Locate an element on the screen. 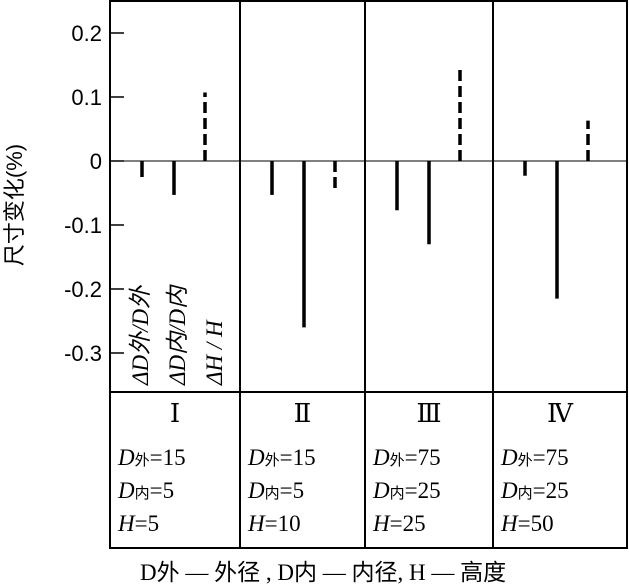 The image size is (629, 587). legend-entry: ΔD内/D内 is located at coordinates (177, 335).